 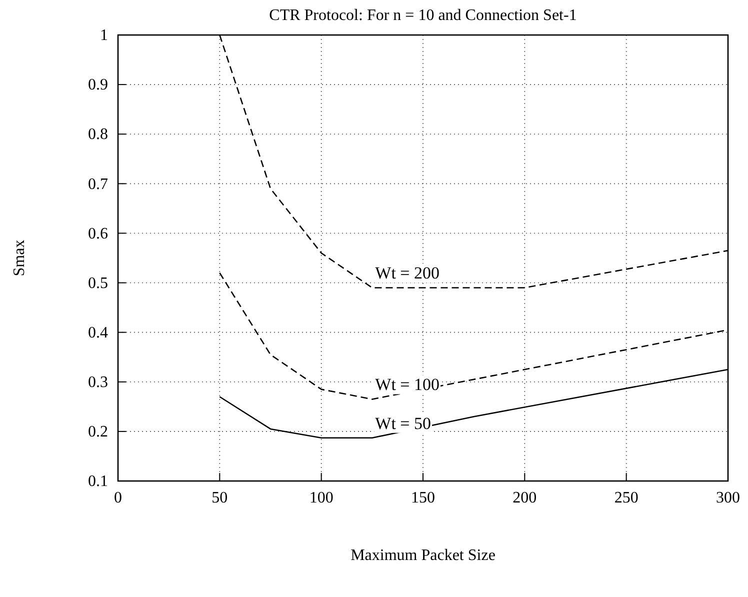 I want to click on y-tick-label: 1, so click(x=104, y=35).